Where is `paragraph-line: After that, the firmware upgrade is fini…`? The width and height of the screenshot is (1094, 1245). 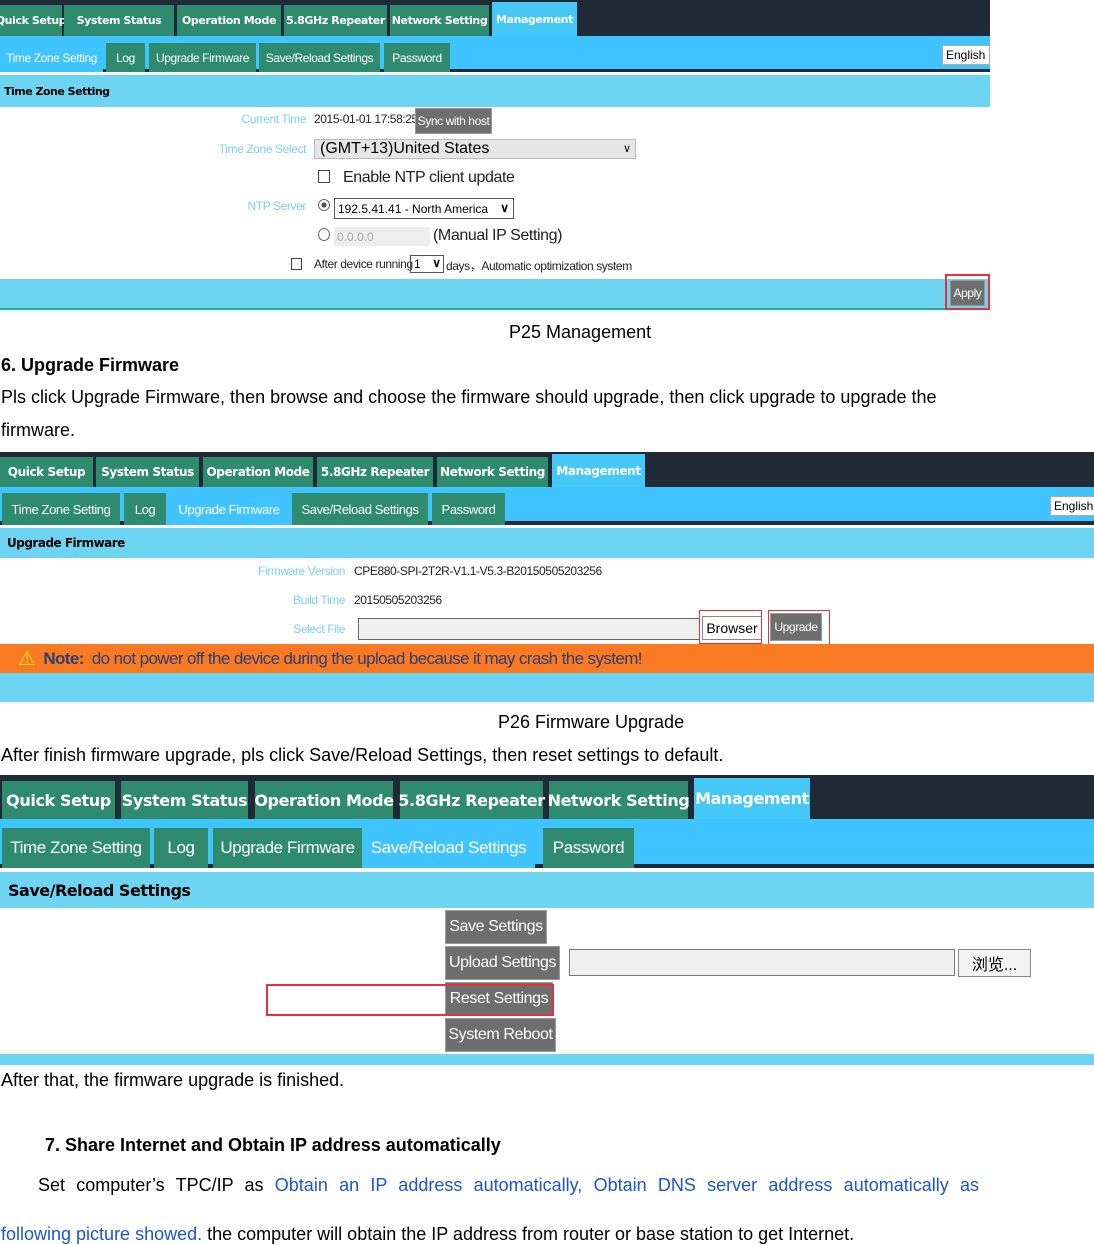
paragraph-line: After that, the firmware upgrade is fini… is located at coordinates (173, 1080).